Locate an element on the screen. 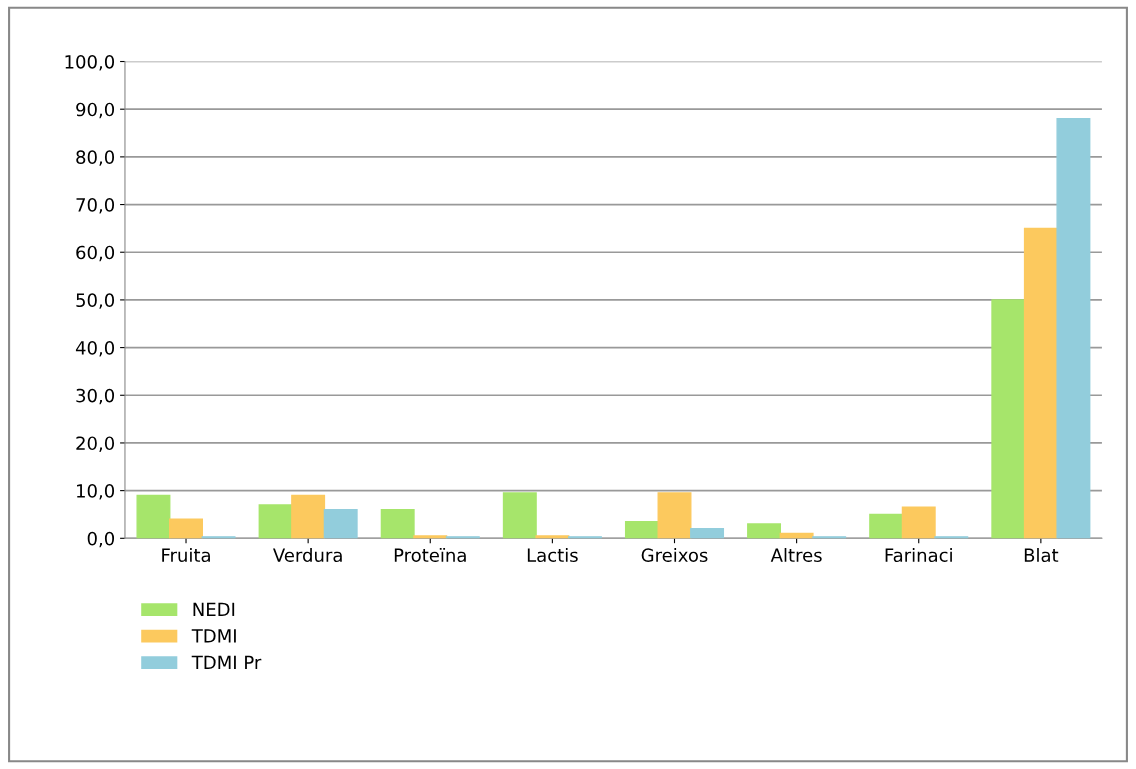 The height and width of the screenshot is (769, 1136). y-tick-label: 50,0 is located at coordinates (95, 301).